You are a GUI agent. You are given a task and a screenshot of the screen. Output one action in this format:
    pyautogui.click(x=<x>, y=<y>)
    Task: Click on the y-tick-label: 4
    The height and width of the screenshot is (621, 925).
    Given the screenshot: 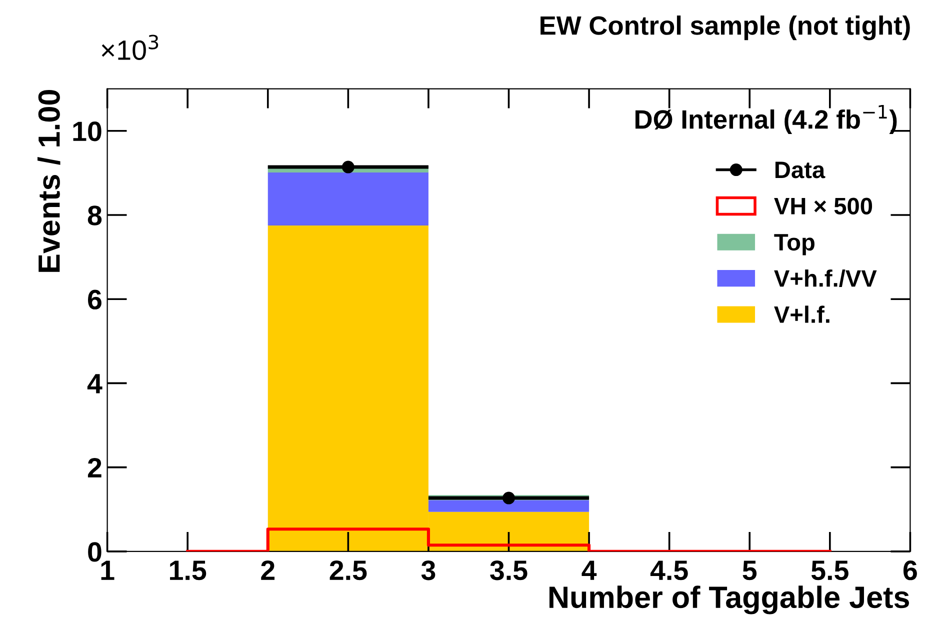 What is the action you would take?
    pyautogui.click(x=94, y=384)
    